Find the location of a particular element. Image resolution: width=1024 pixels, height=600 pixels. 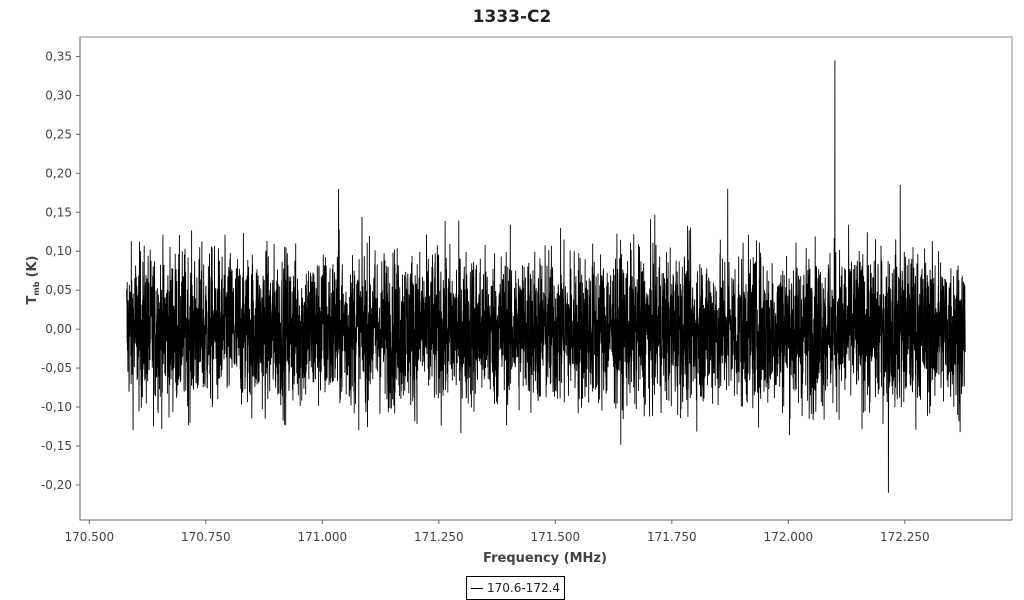

y-tick-label: 0,20 is located at coordinates (58, 173).